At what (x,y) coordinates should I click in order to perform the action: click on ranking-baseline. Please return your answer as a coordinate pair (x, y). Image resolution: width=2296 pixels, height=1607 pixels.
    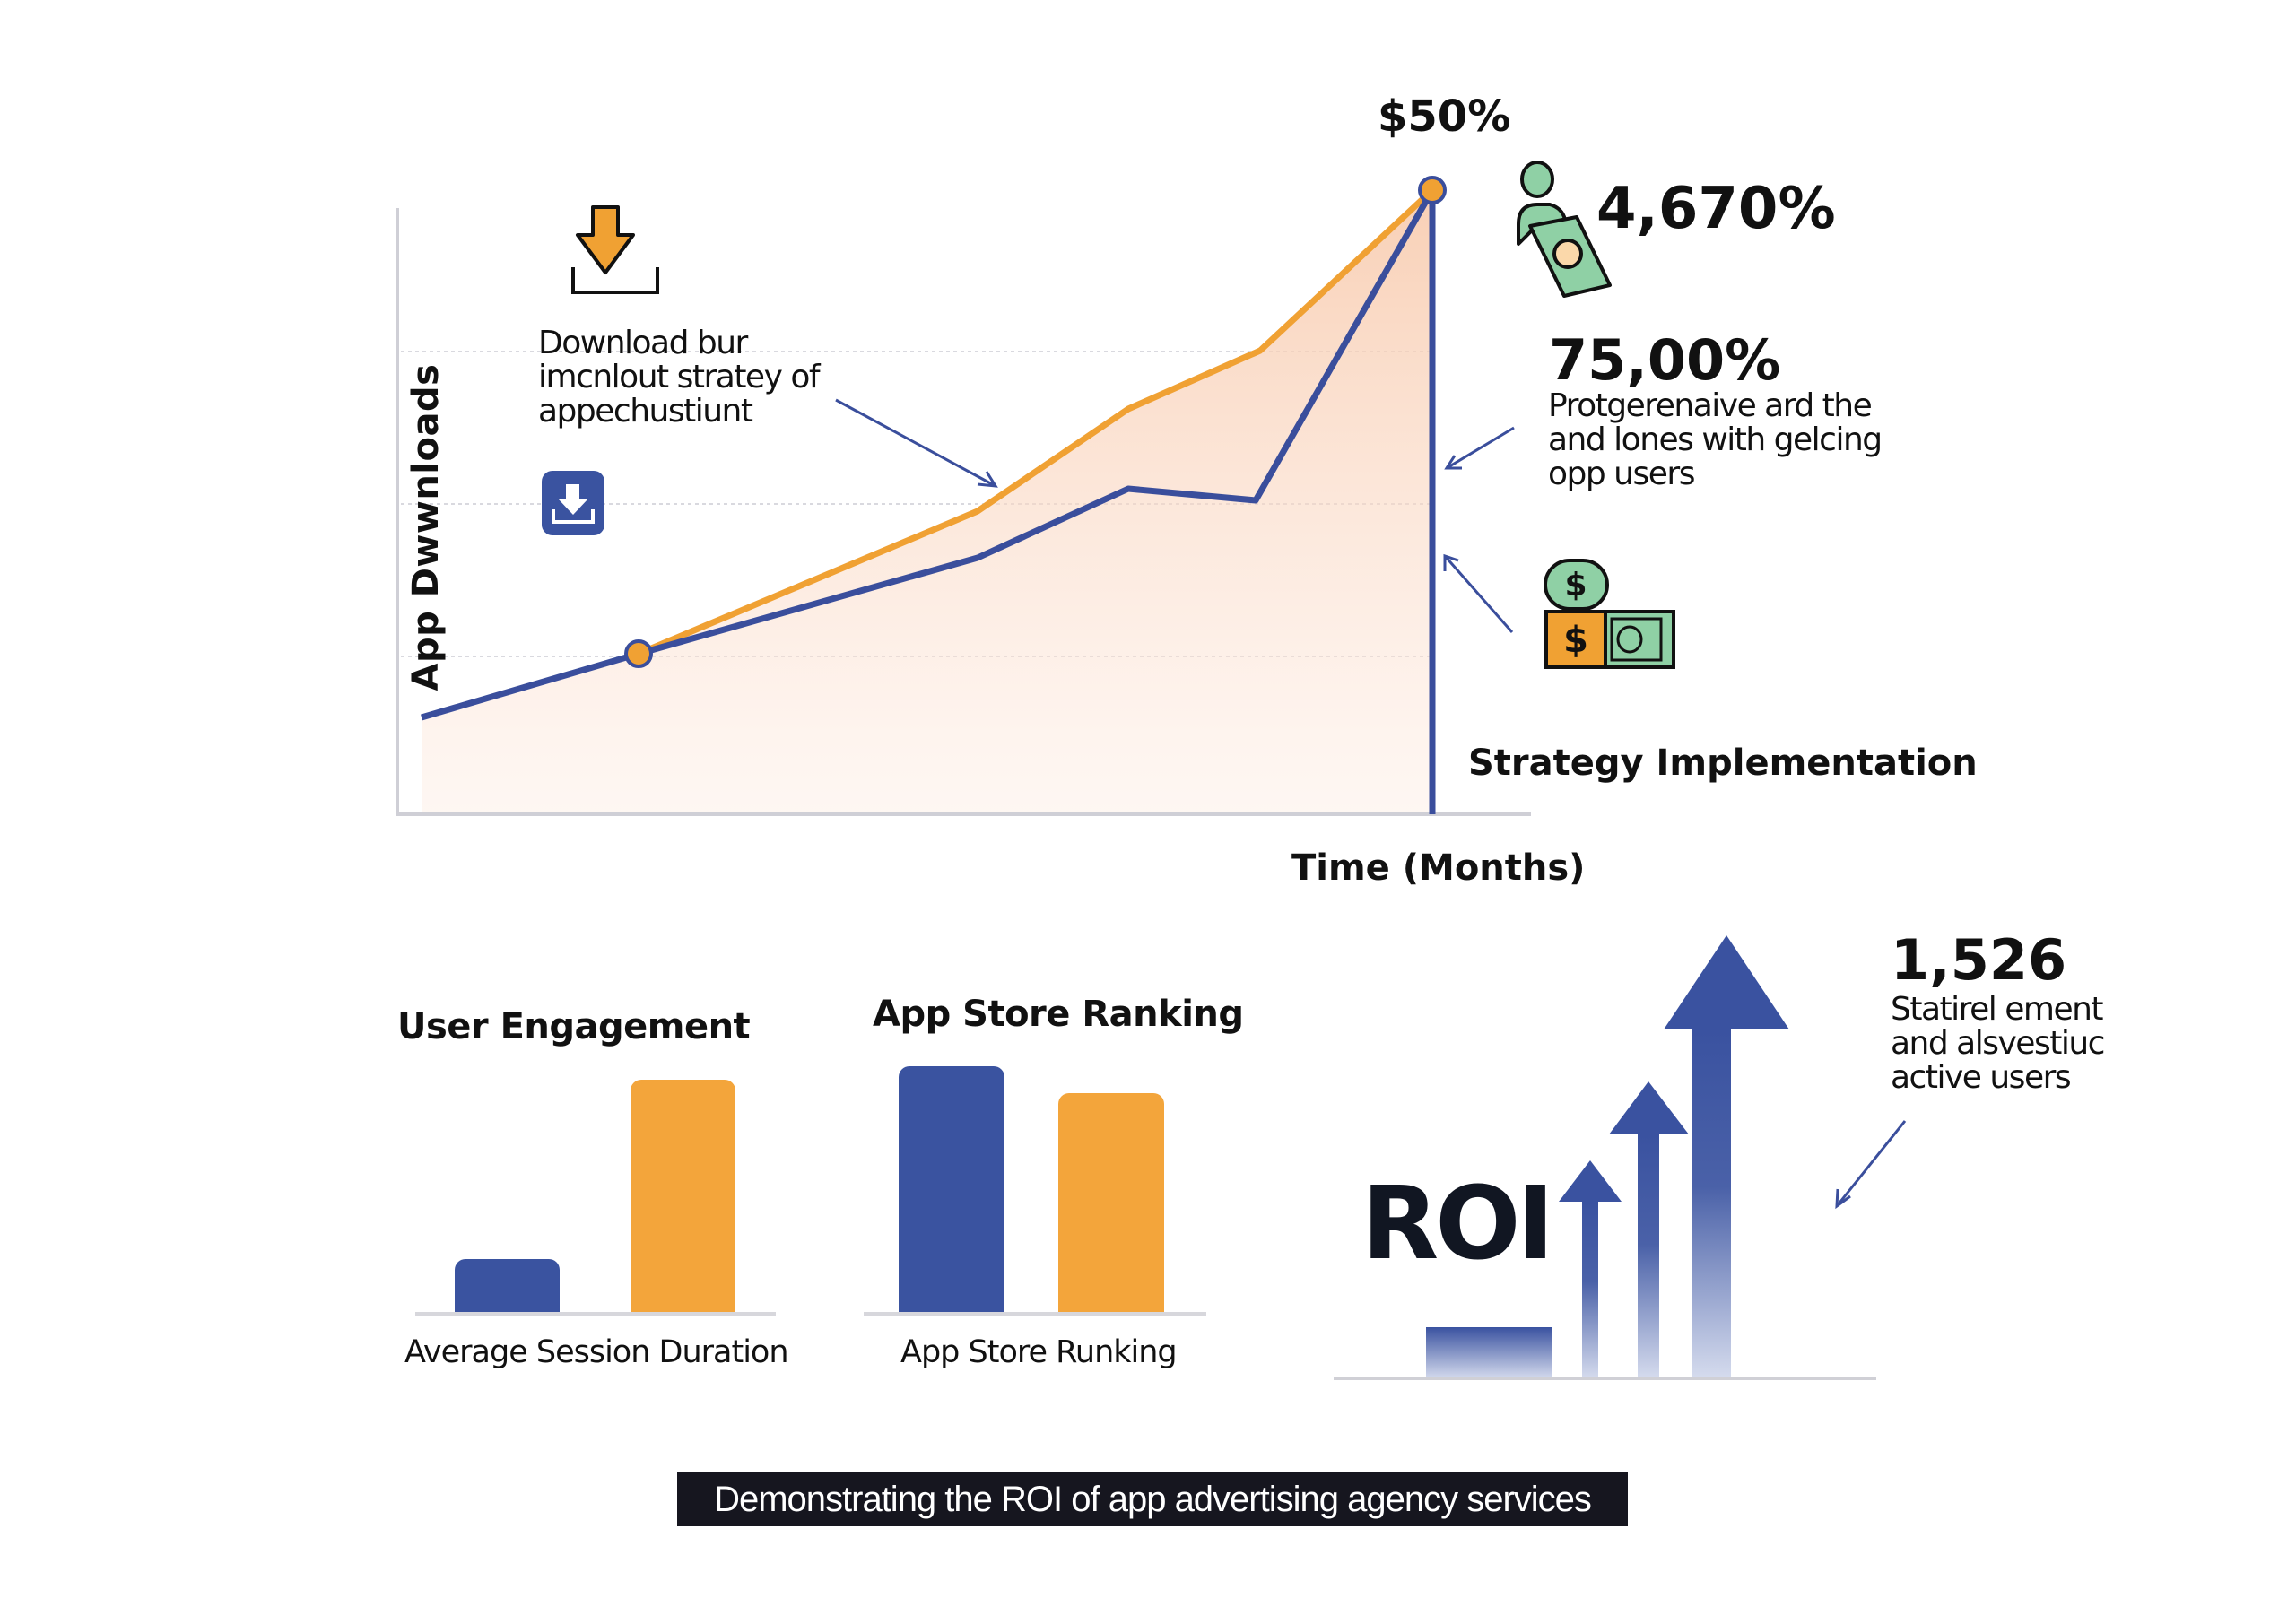
    Looking at the image, I should click on (1035, 1314).